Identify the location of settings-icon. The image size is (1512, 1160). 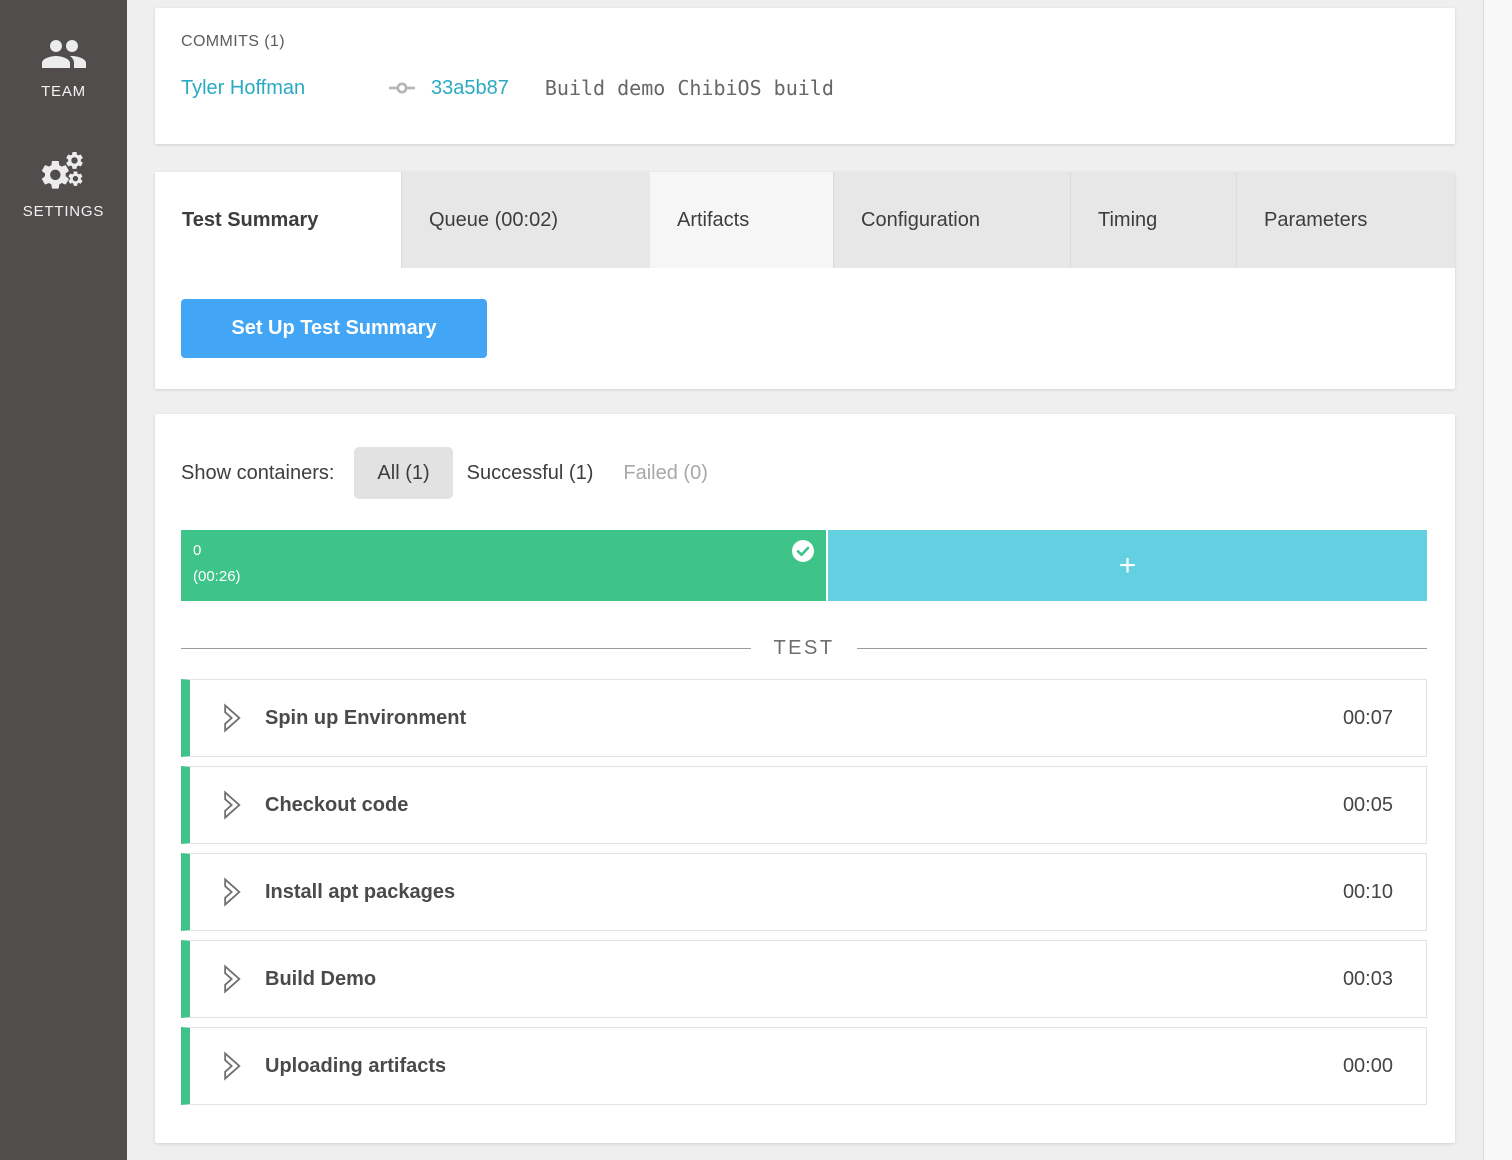
(63, 170).